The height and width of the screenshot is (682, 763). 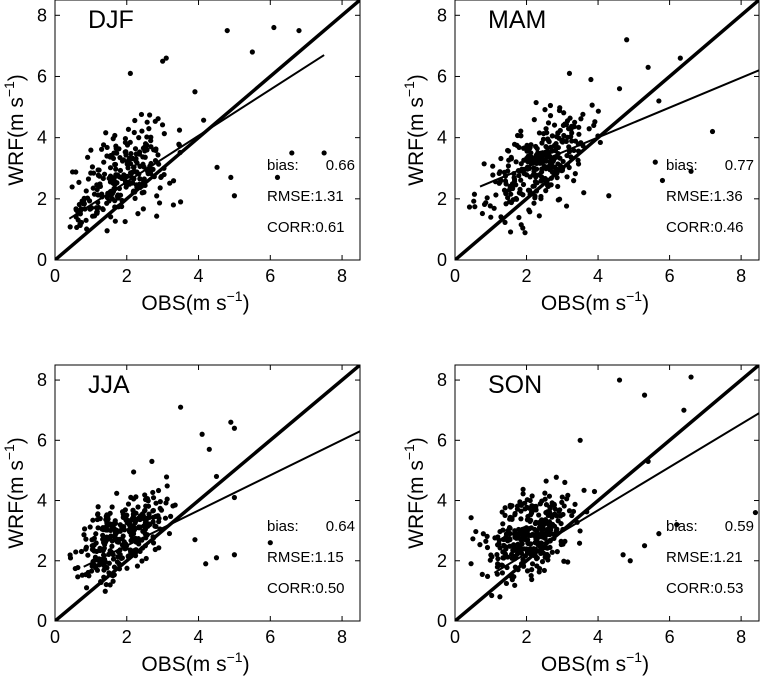 I want to click on regression-line, so click(x=221, y=499).